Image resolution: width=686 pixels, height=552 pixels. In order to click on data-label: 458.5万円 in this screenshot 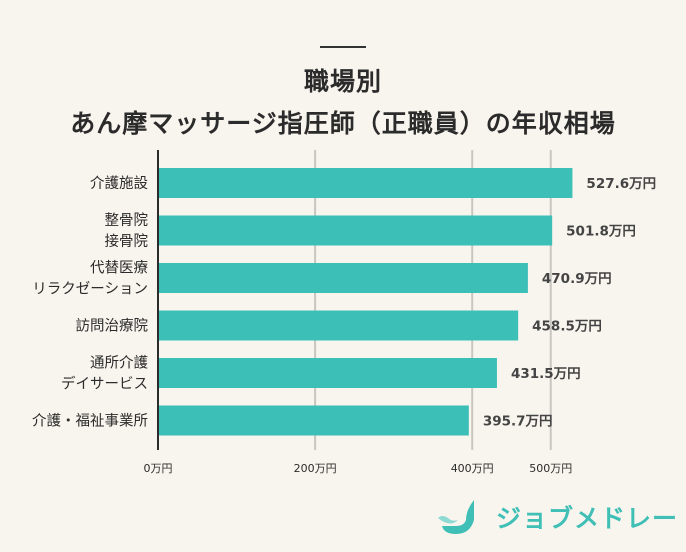, I will do `click(567, 327)`.